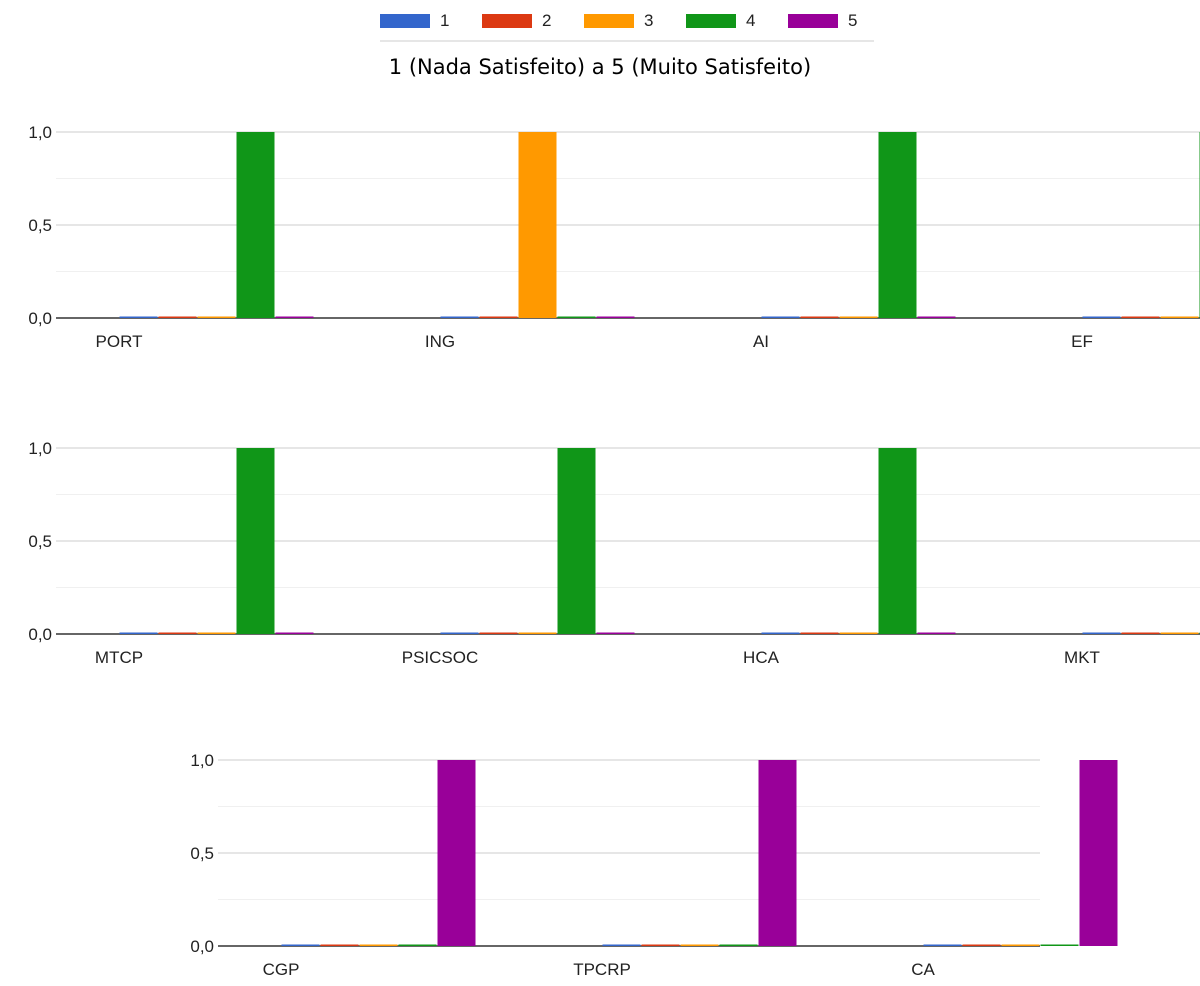 Image resolution: width=1200 pixels, height=986 pixels. Describe the element at coordinates (649, 20) in the screenshot. I see `legend-label-3: 3` at that location.